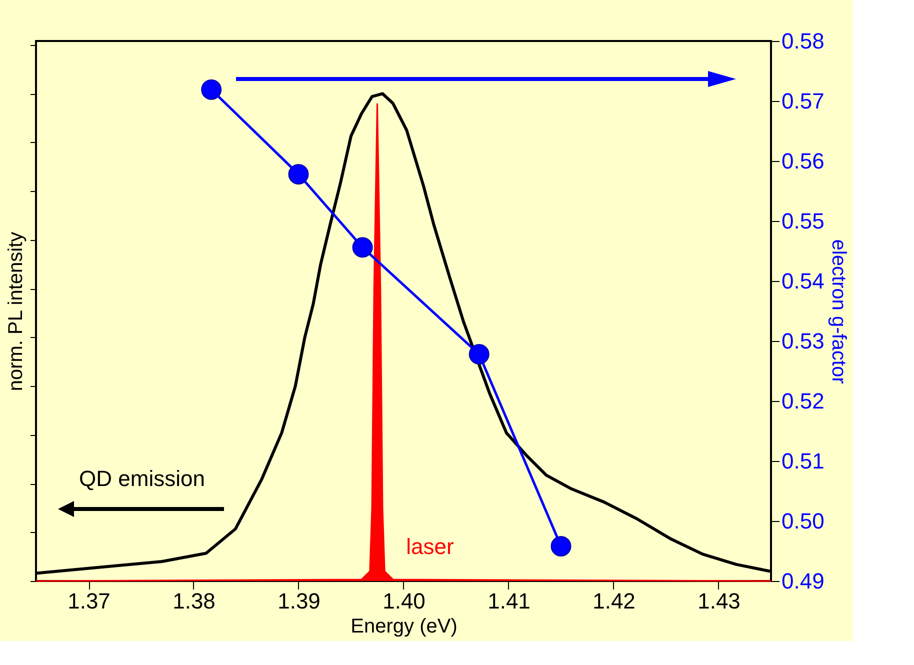 Image resolution: width=914 pixels, height=665 pixels. I want to click on y2-tick-label: 0.53, so click(803, 341).